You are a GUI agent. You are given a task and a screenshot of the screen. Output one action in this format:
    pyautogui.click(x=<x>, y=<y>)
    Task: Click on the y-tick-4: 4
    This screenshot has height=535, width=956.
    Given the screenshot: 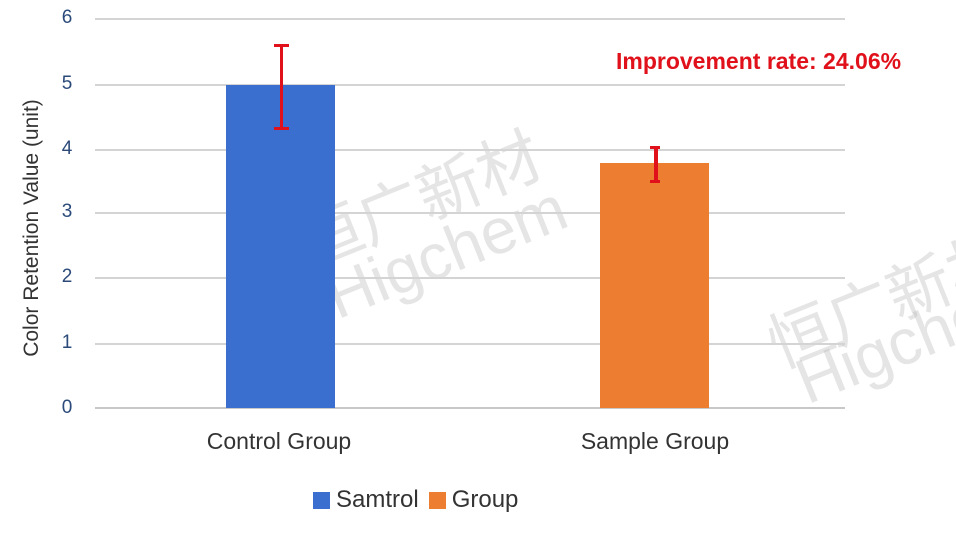 What is the action you would take?
    pyautogui.click(x=67, y=148)
    